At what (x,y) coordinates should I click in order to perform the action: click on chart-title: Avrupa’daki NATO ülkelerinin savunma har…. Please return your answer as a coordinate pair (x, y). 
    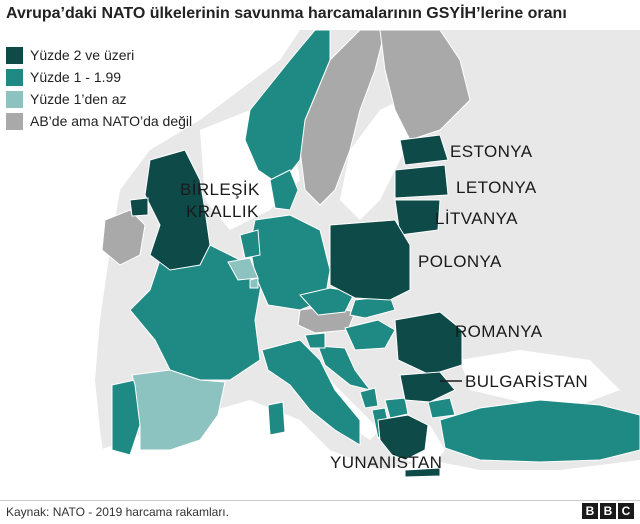
    Looking at the image, I should click on (286, 13).